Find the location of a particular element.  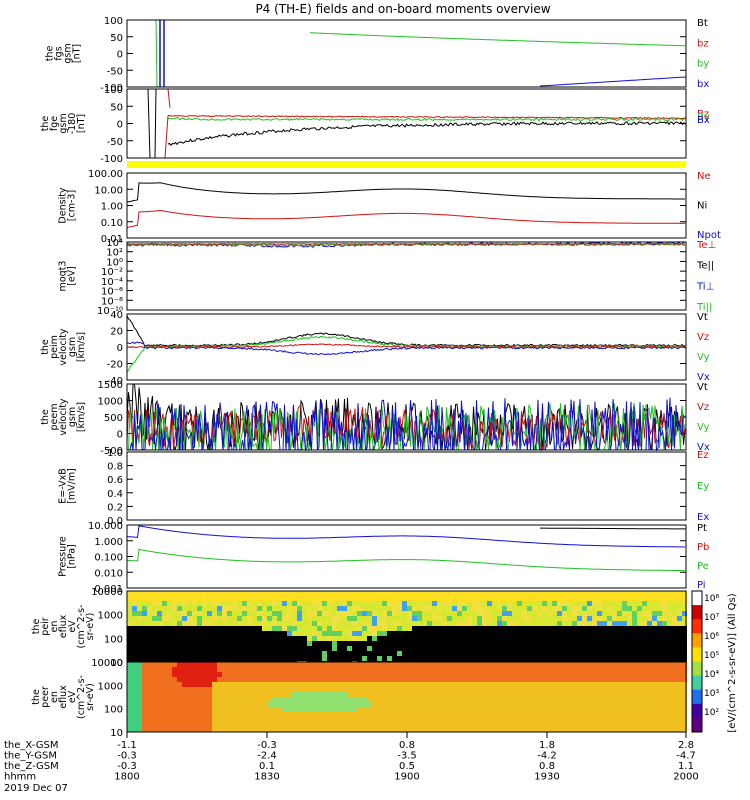

x-tick-label: 1930 is located at coordinates (546, 777).